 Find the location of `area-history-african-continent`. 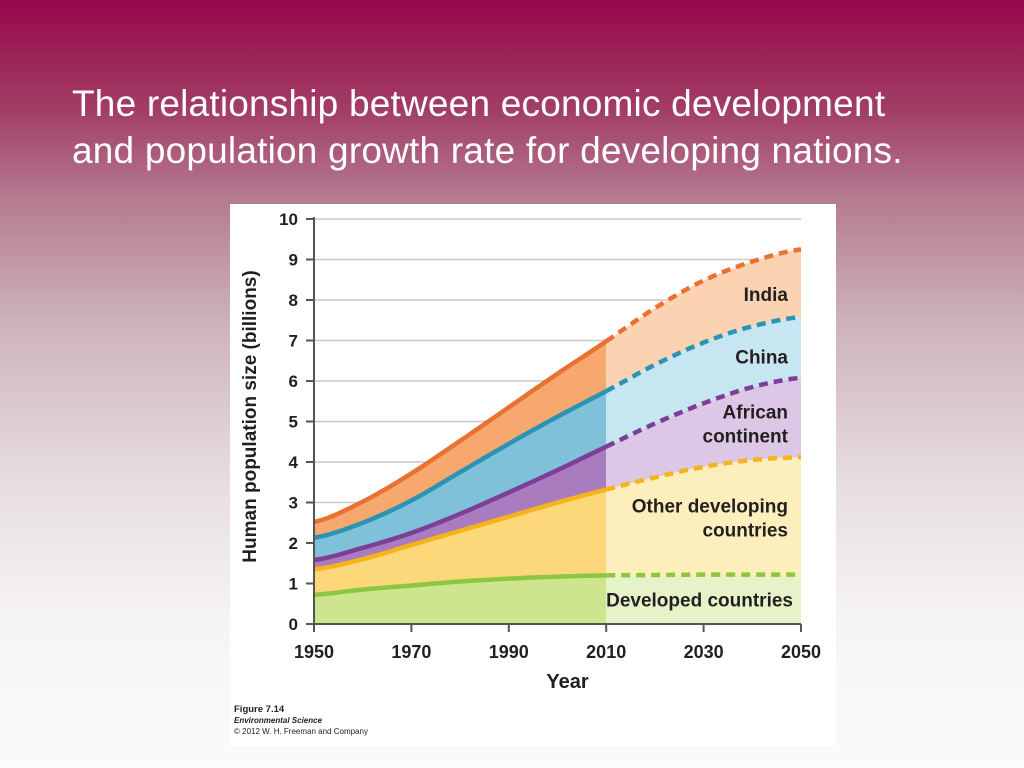

area-history-african-continent is located at coordinates (460, 508).